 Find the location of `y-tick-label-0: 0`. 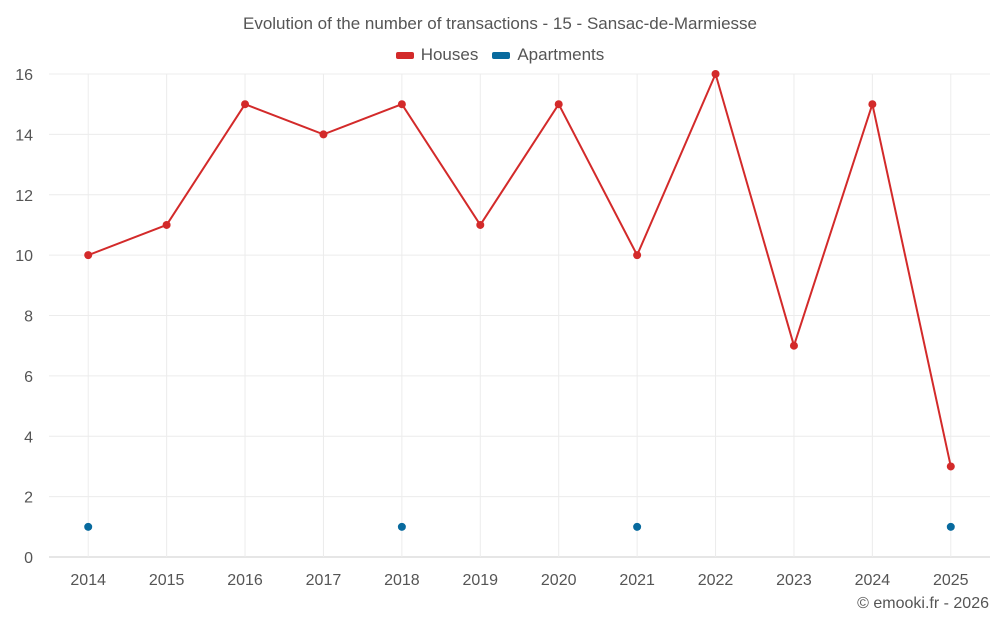

y-tick-label-0: 0 is located at coordinates (28, 558).